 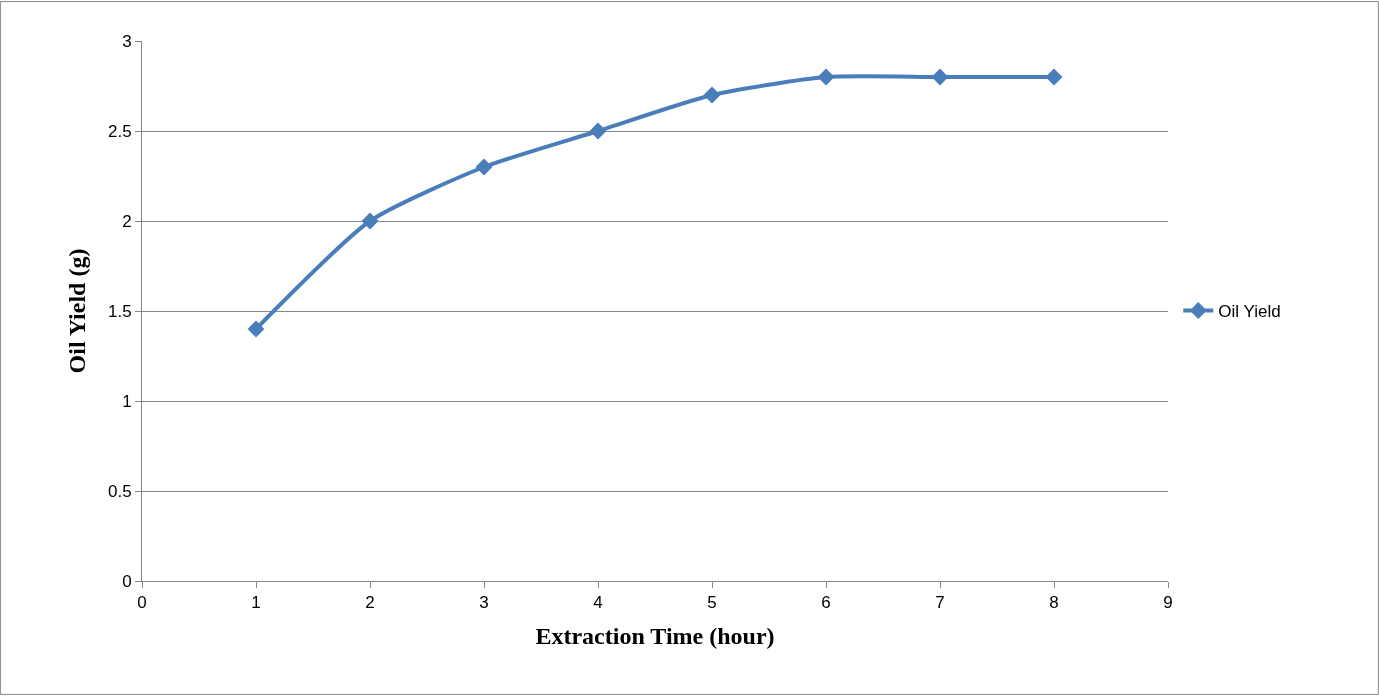 What do you see at coordinates (256, 603) in the screenshot?
I see `x-tick-label: 1` at bounding box center [256, 603].